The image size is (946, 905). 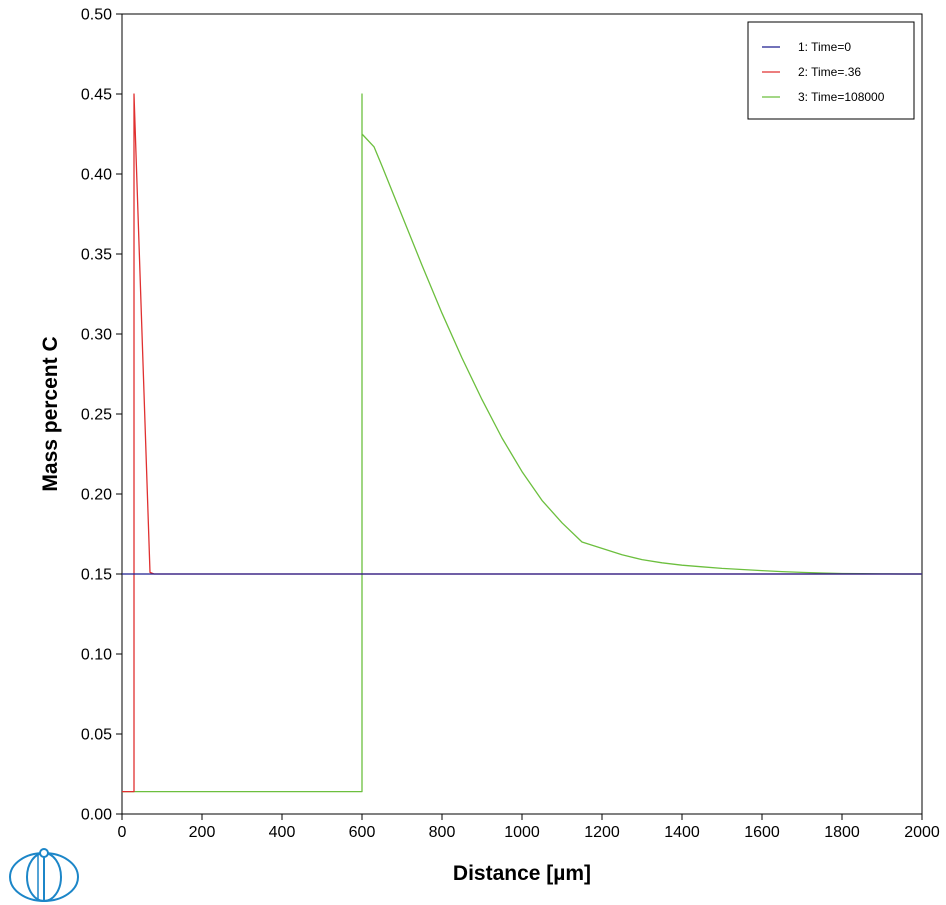 I want to click on y-tick-label: 0.40, so click(x=96, y=175).